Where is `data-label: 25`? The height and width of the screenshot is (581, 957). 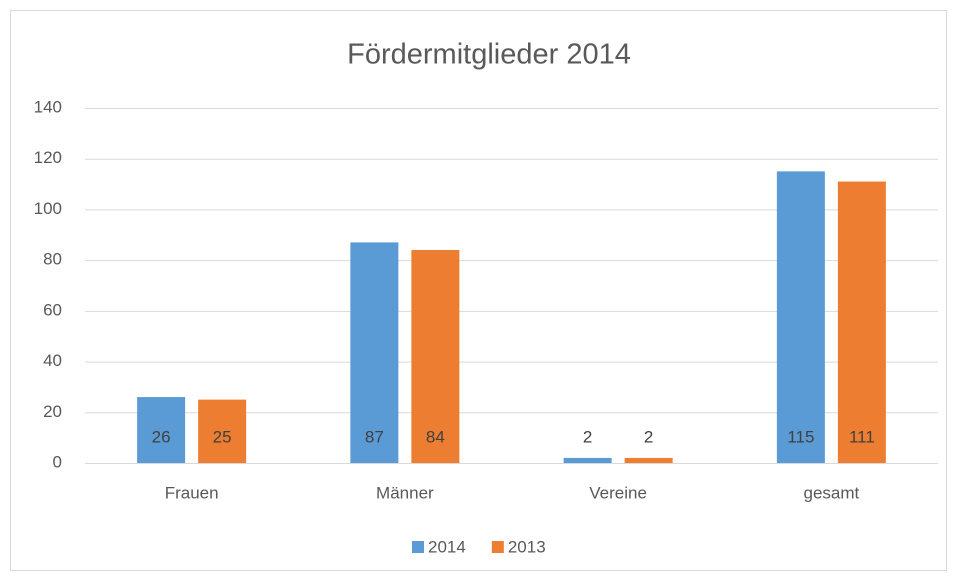
data-label: 25 is located at coordinates (222, 436).